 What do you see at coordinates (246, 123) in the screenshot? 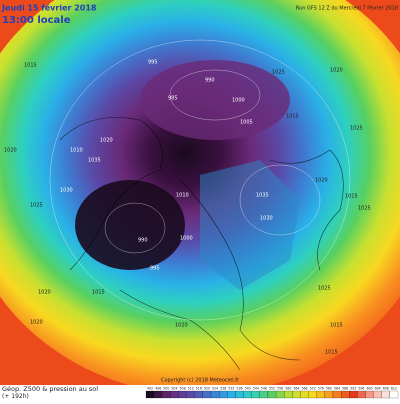
I see `pressure-label: 1005` at bounding box center [246, 123].